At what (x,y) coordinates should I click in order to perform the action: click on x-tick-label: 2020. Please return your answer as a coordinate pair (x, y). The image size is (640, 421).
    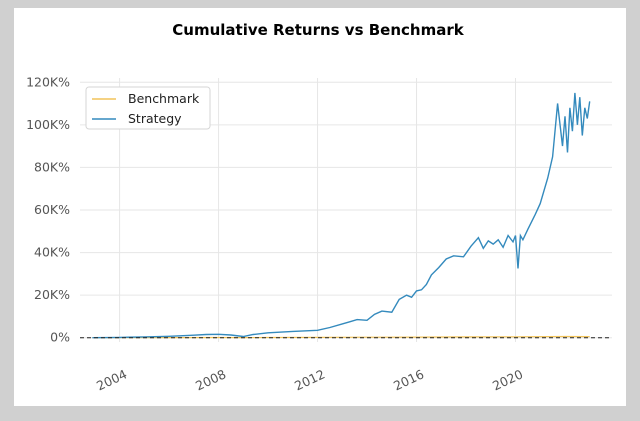
    Looking at the image, I should click on (507, 379).